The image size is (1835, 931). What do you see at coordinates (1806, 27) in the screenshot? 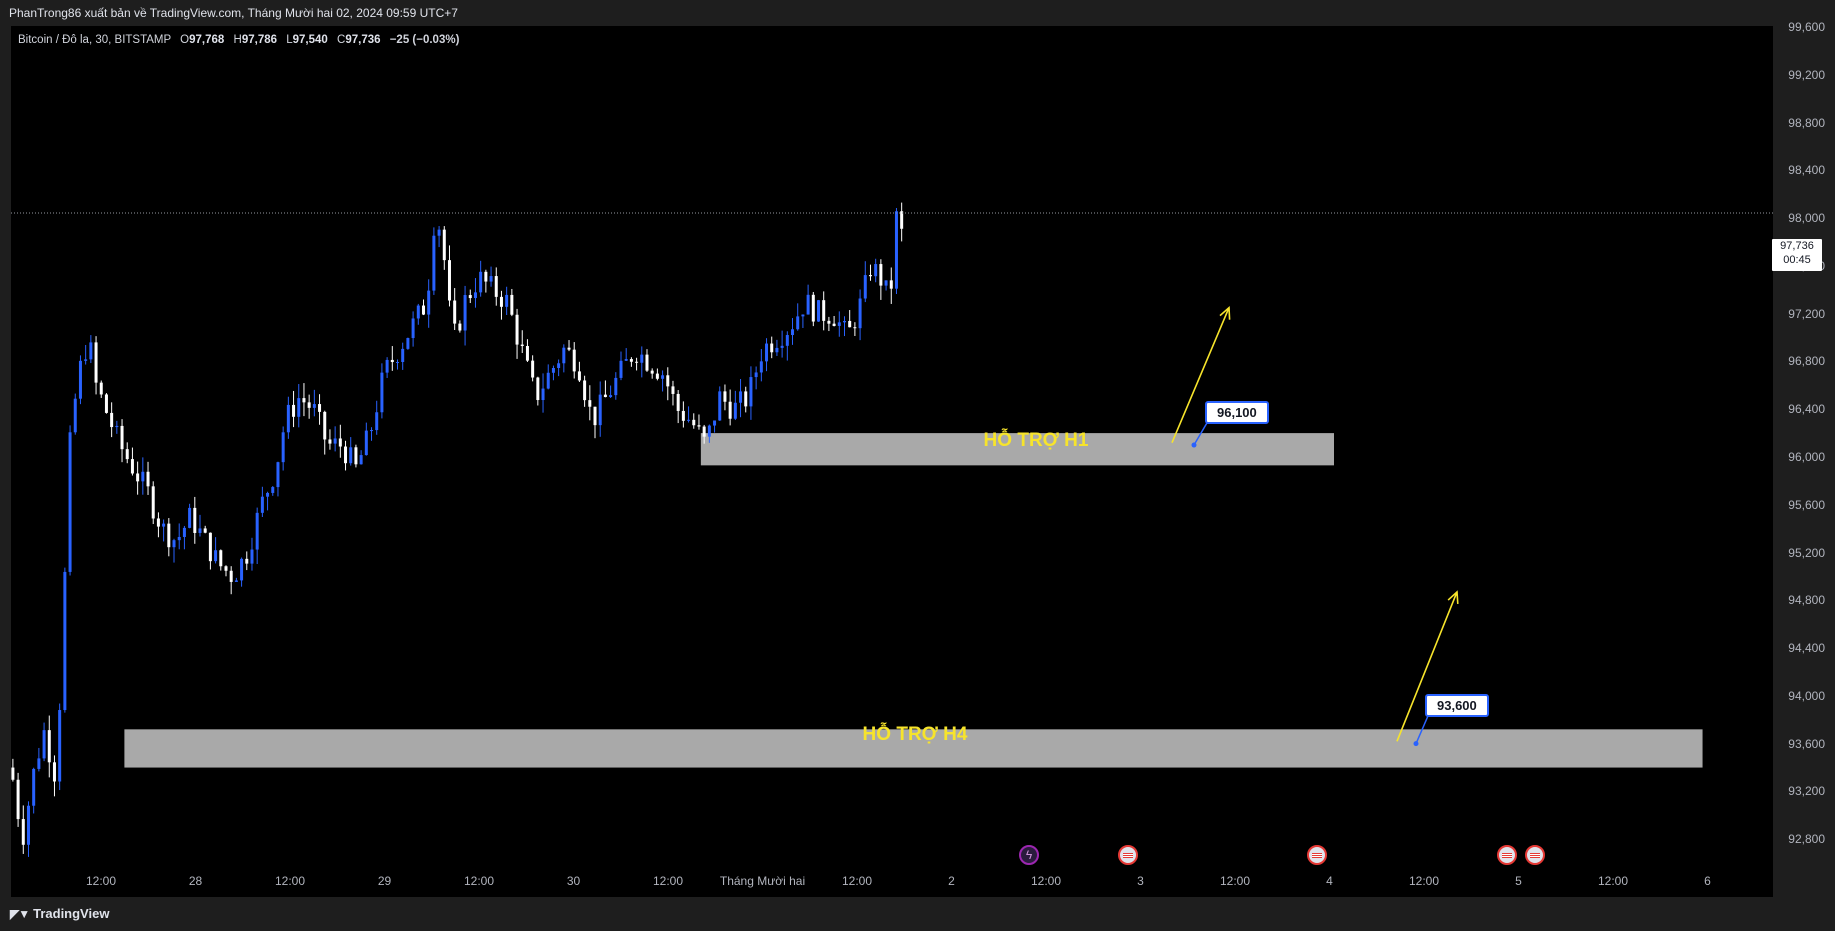
I see `price-tick-label: 99,600` at bounding box center [1806, 27].